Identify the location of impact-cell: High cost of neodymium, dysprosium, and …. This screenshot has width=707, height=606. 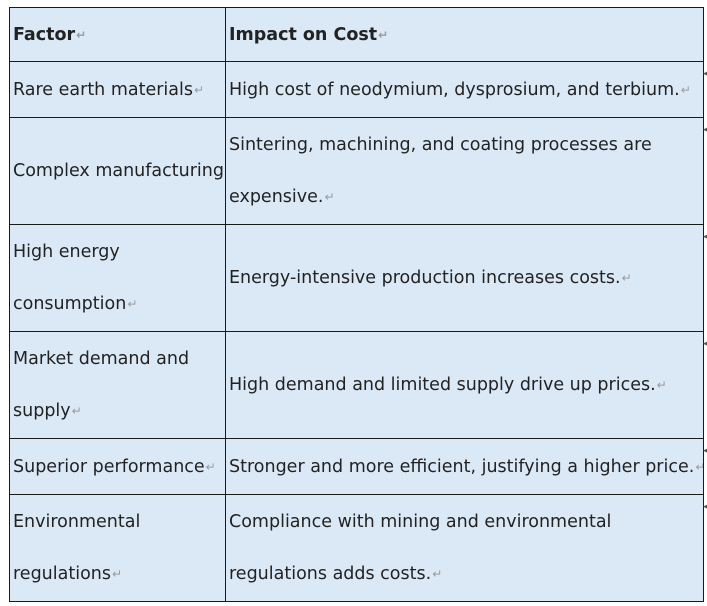
(464, 89).